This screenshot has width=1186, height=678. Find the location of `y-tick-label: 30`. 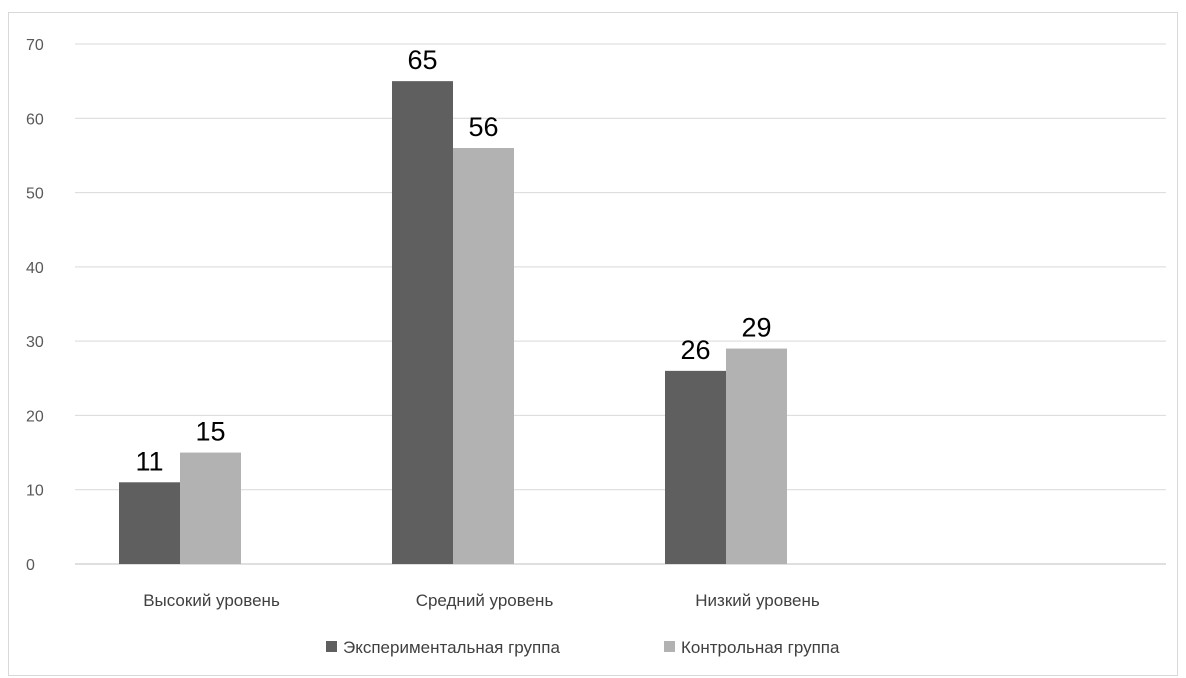

y-tick-label: 30 is located at coordinates (35, 342).